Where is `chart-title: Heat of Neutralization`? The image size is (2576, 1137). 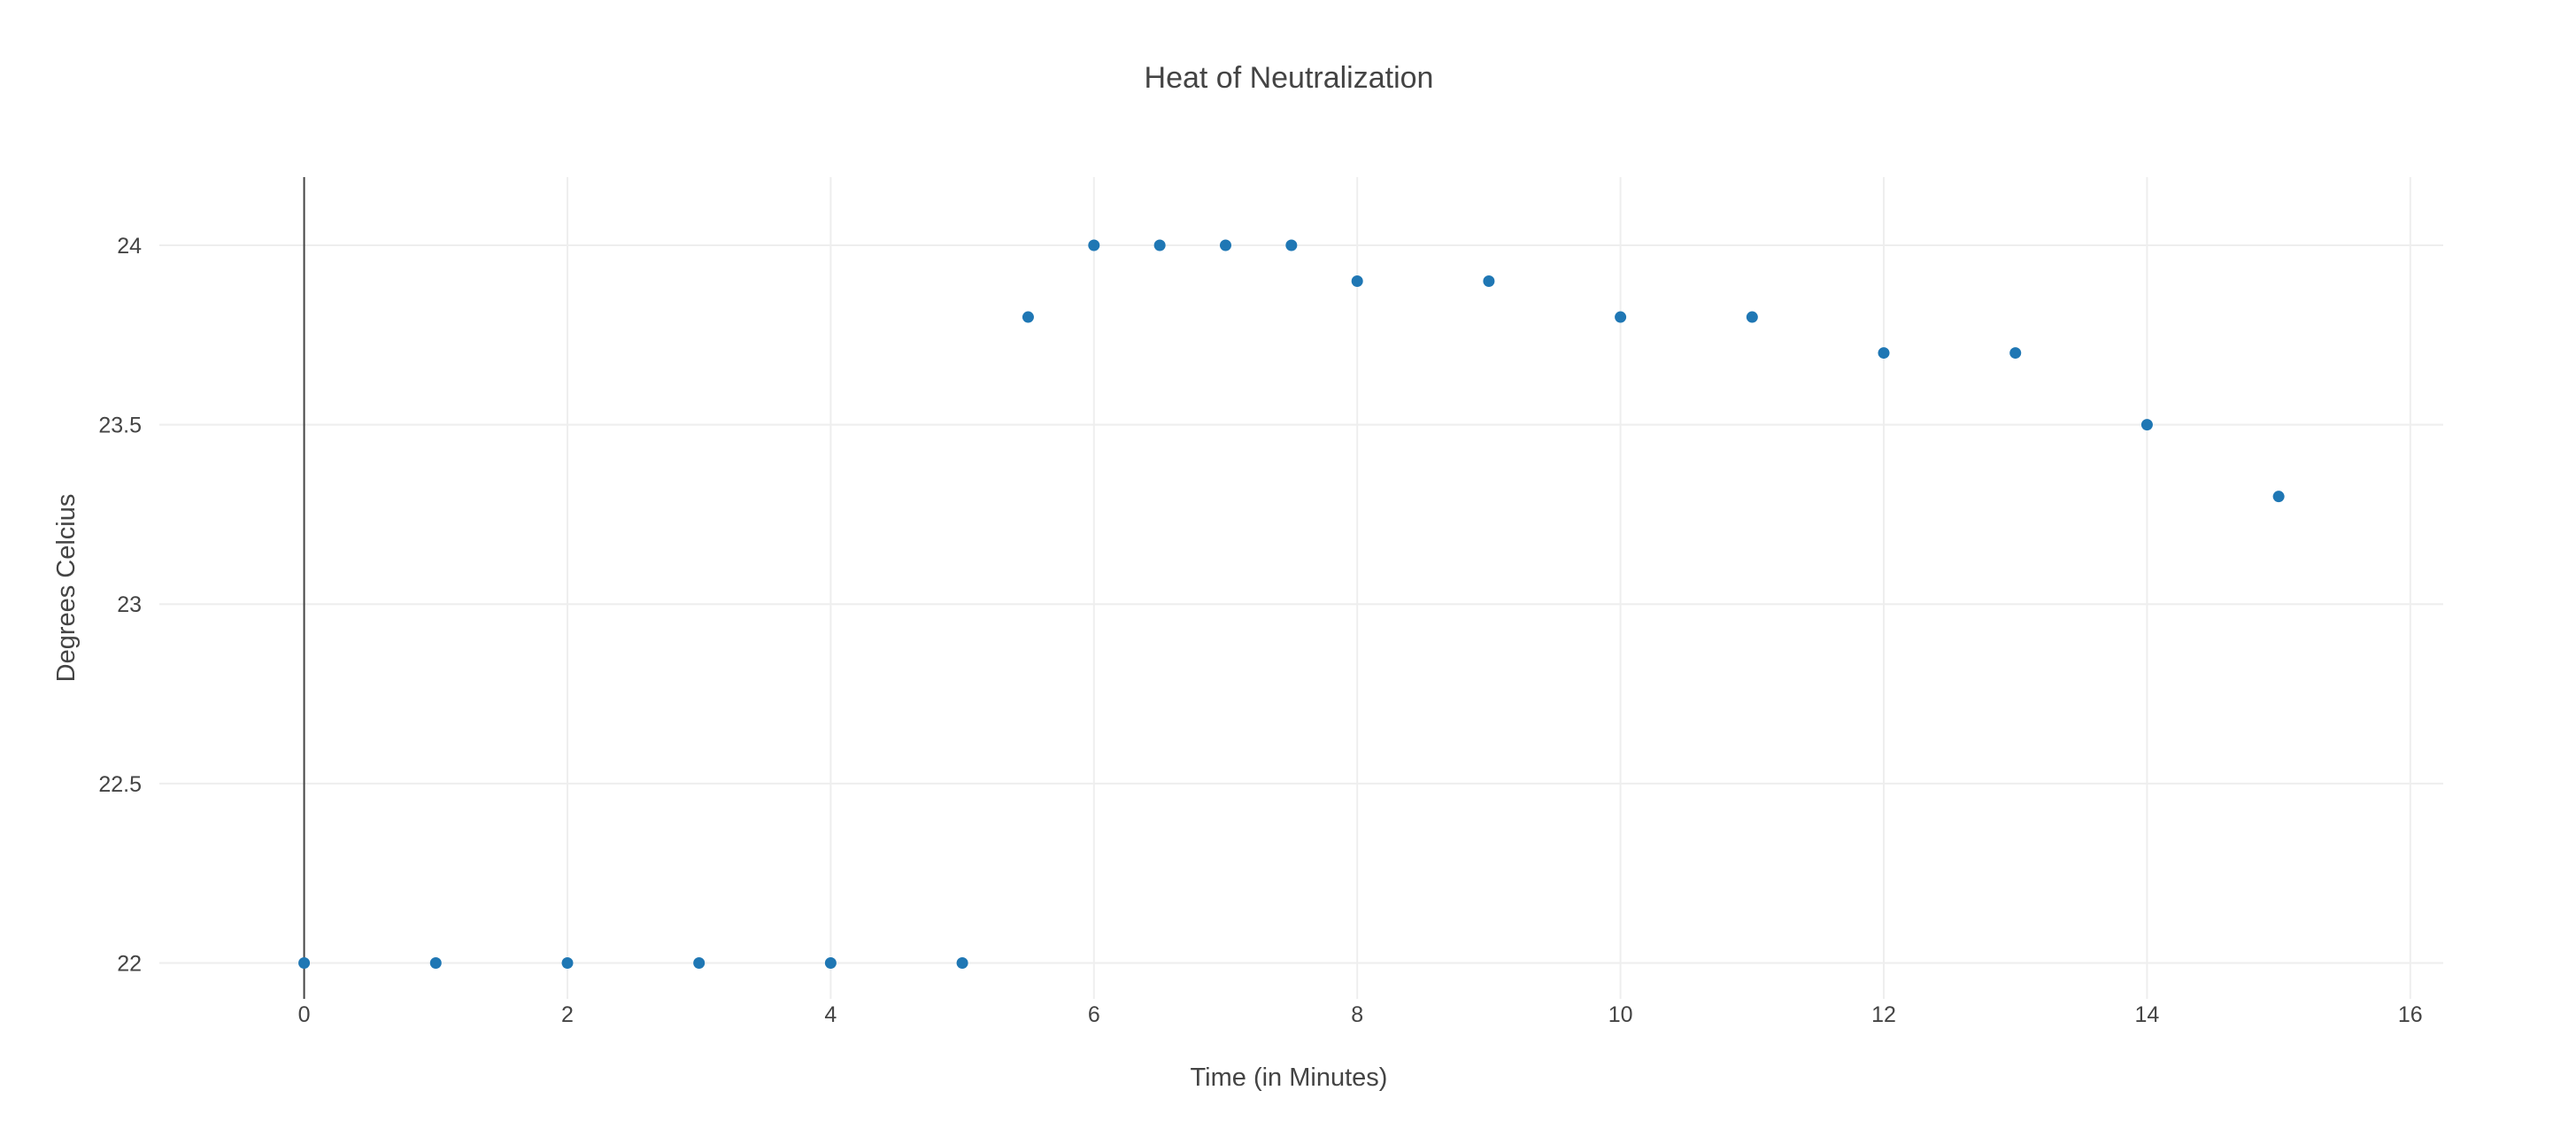
chart-title: Heat of Neutralization is located at coordinates (1289, 78).